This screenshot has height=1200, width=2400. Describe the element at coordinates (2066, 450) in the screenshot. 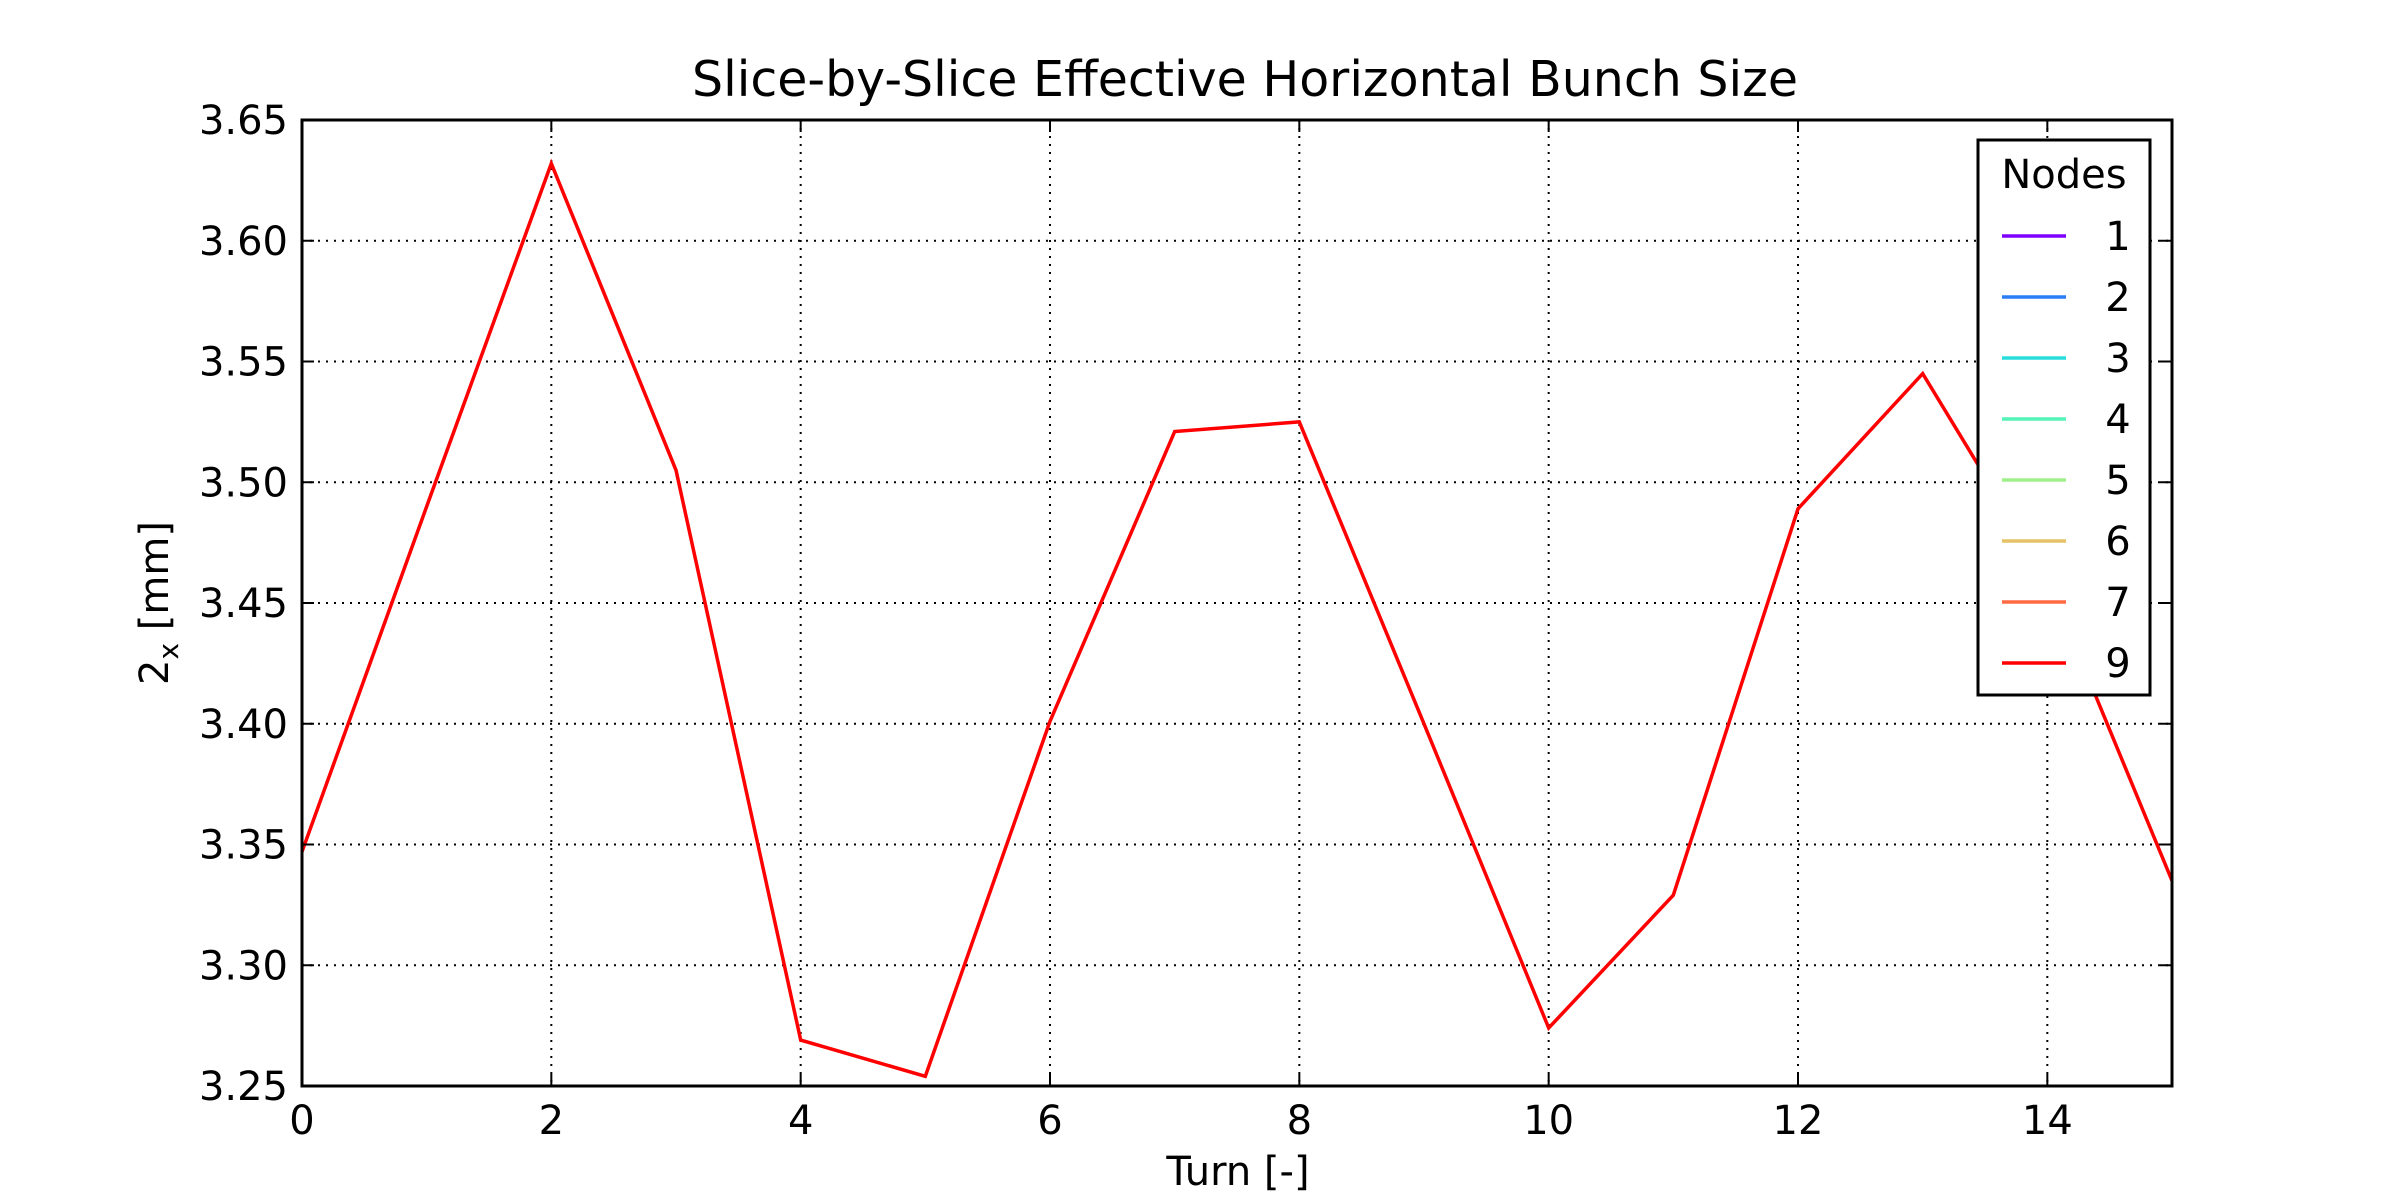

I see `legend-entries: 1 2 3 4 5 6 7 9` at that location.